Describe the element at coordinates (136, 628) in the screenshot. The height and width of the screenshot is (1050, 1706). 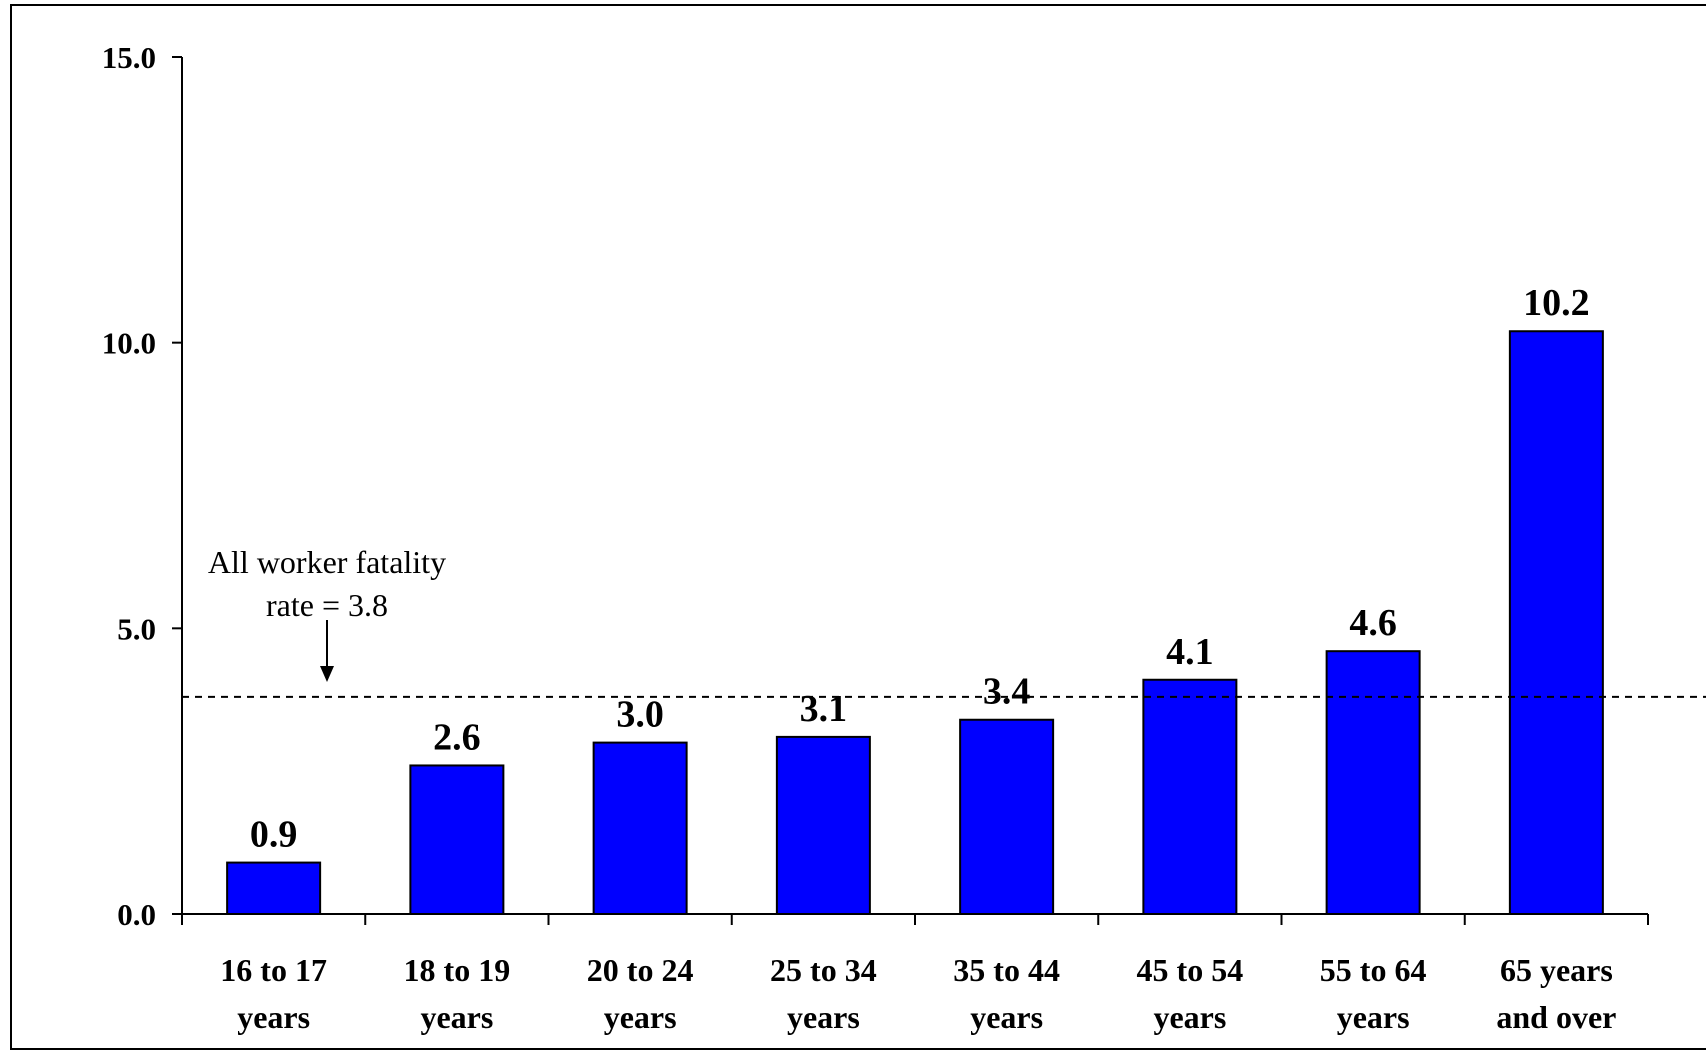
I see `y-tick-label: 5.0` at that location.